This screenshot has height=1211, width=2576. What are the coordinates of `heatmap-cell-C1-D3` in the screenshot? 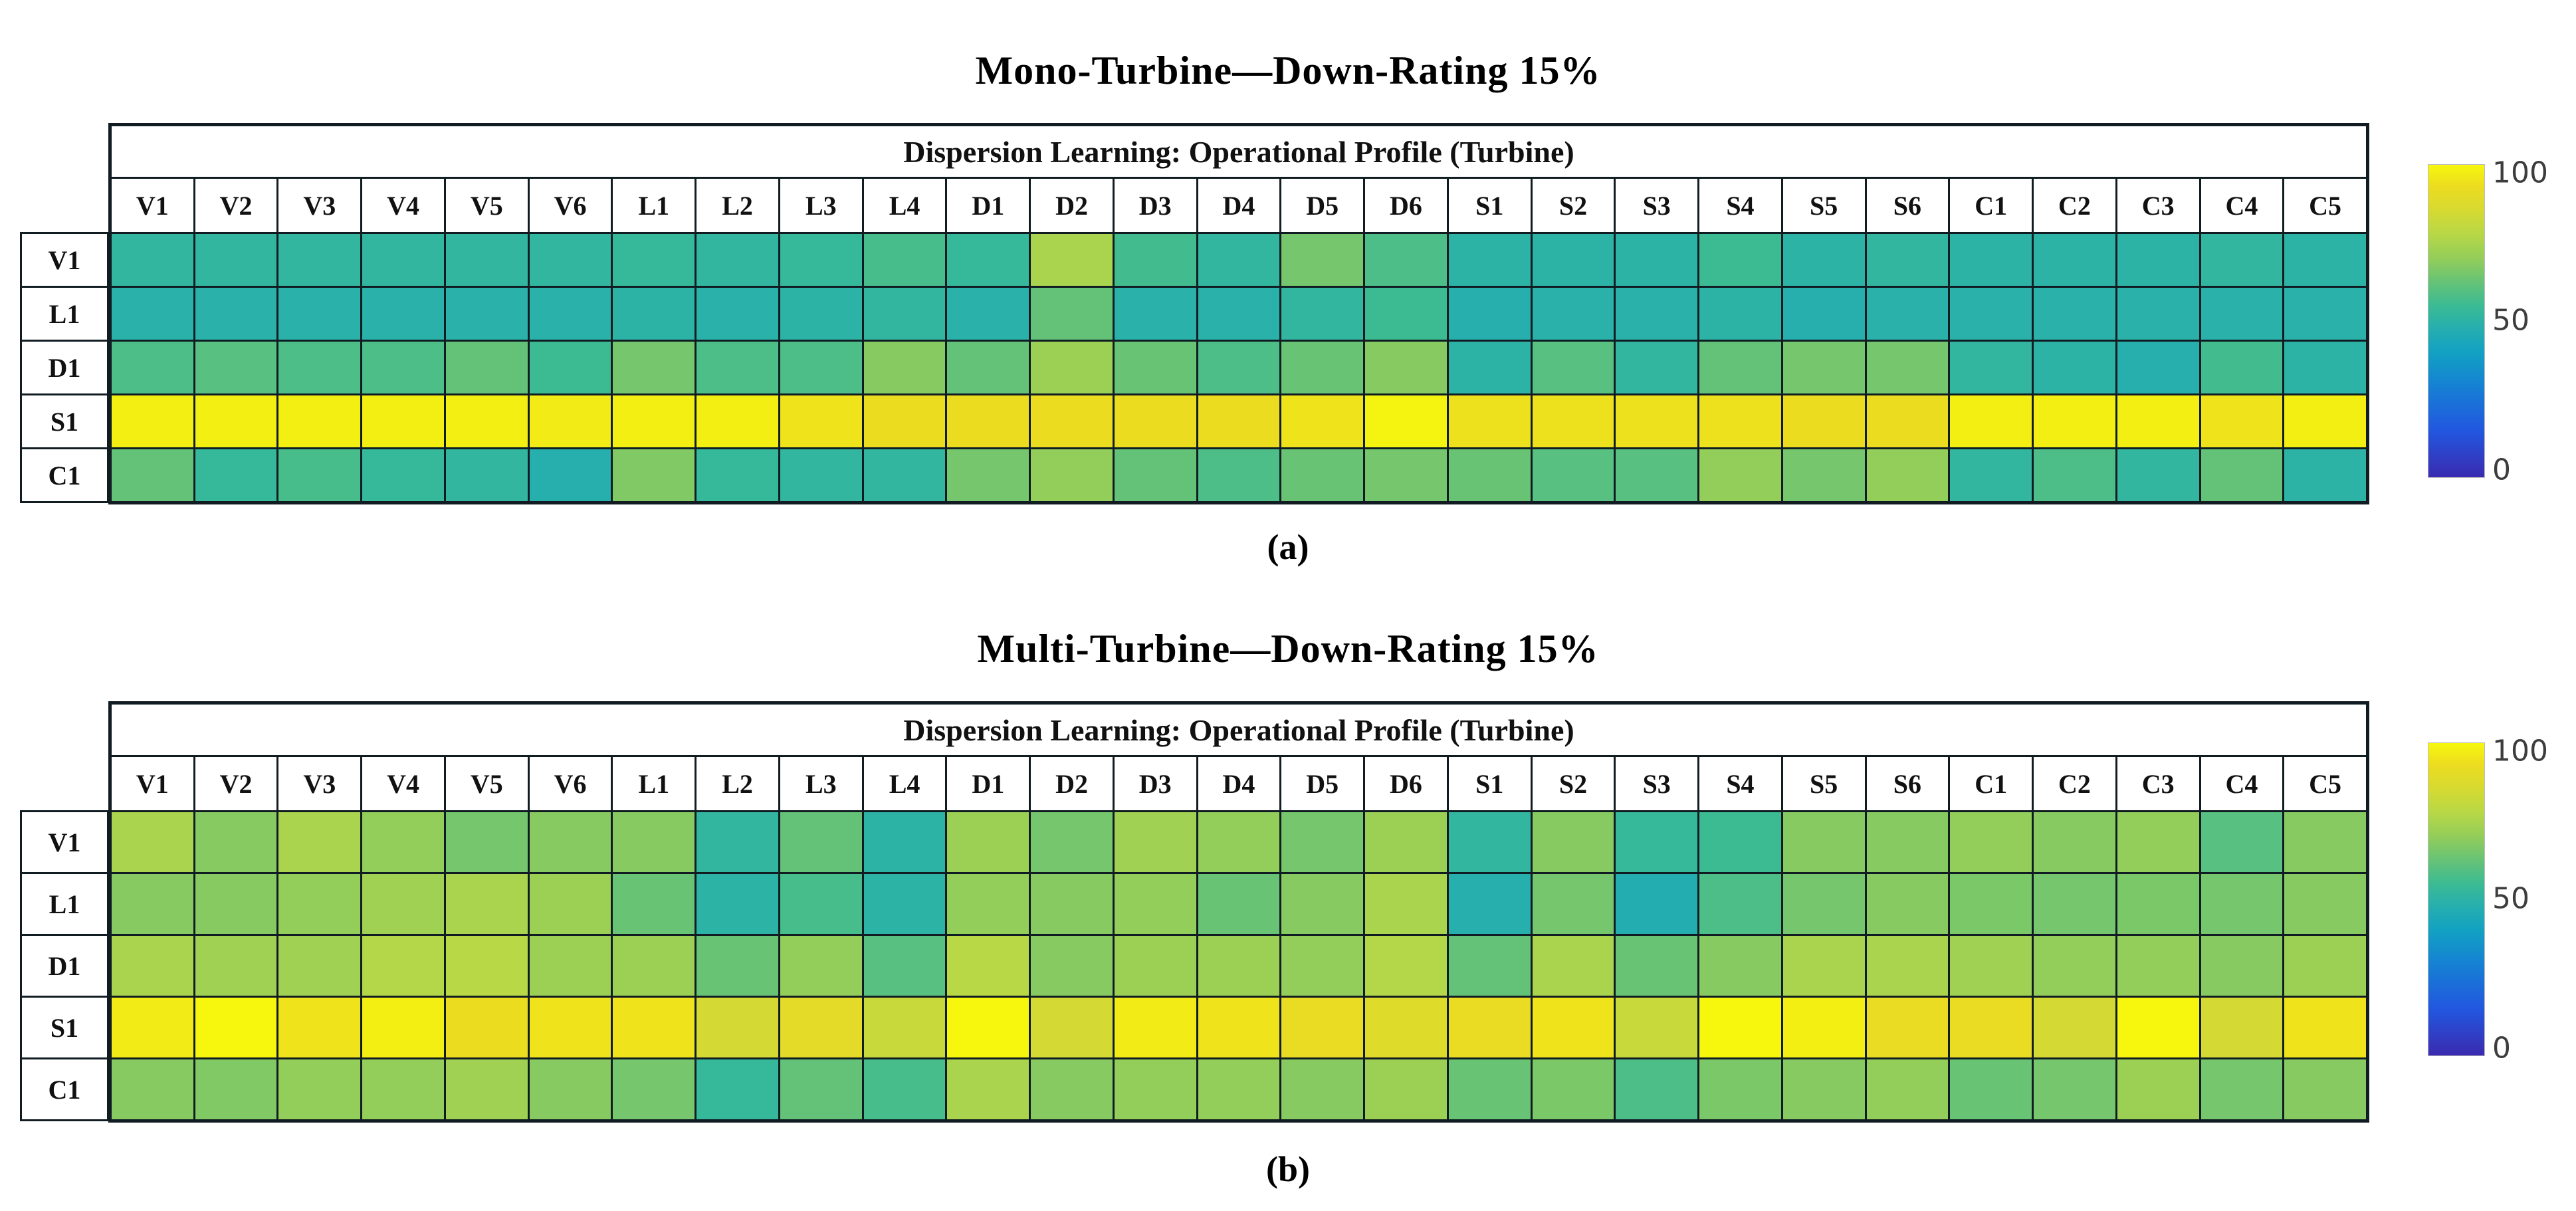 It's located at (1155, 475).